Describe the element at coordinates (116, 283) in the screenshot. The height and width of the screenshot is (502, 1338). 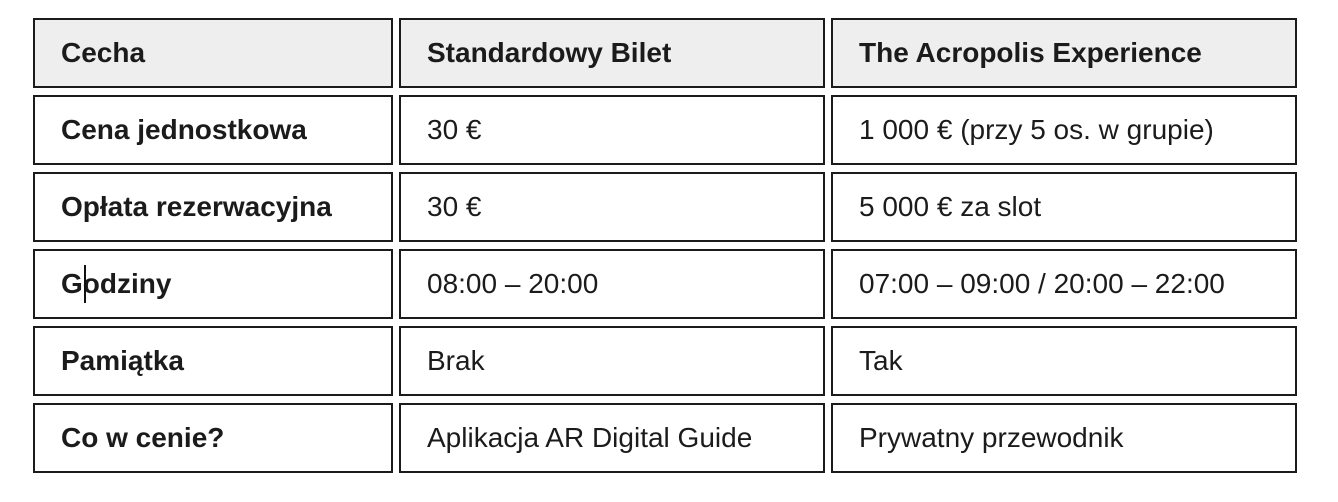
I see `cell-text: Godziny` at that location.